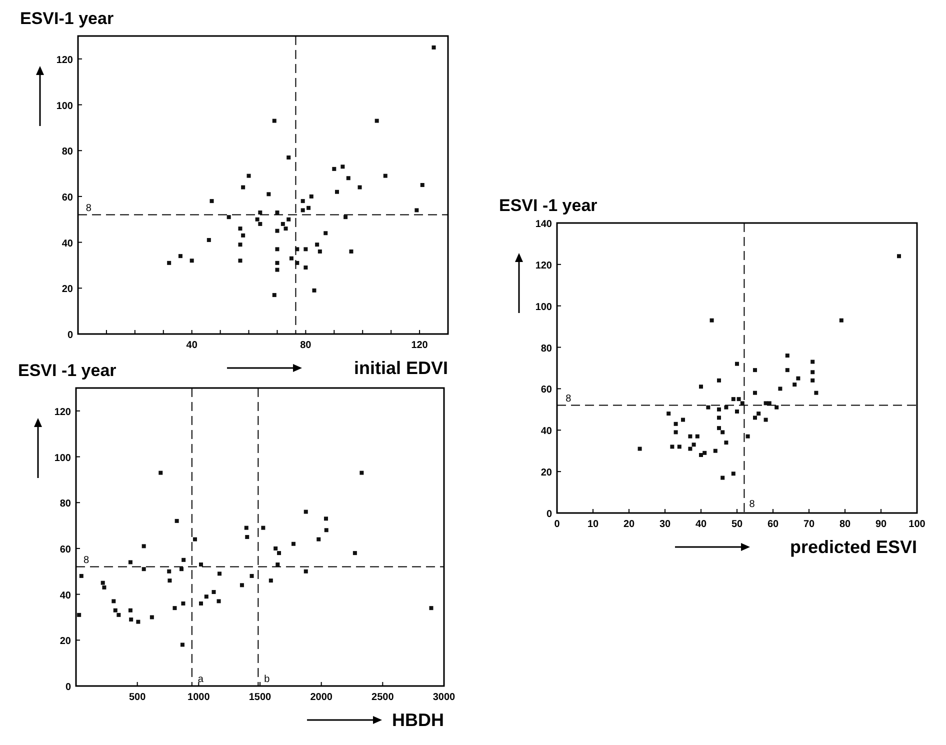 The height and width of the screenshot is (745, 946). Describe the element at coordinates (418, 720) in the screenshot. I see `x-axis-title: HBDH` at that location.